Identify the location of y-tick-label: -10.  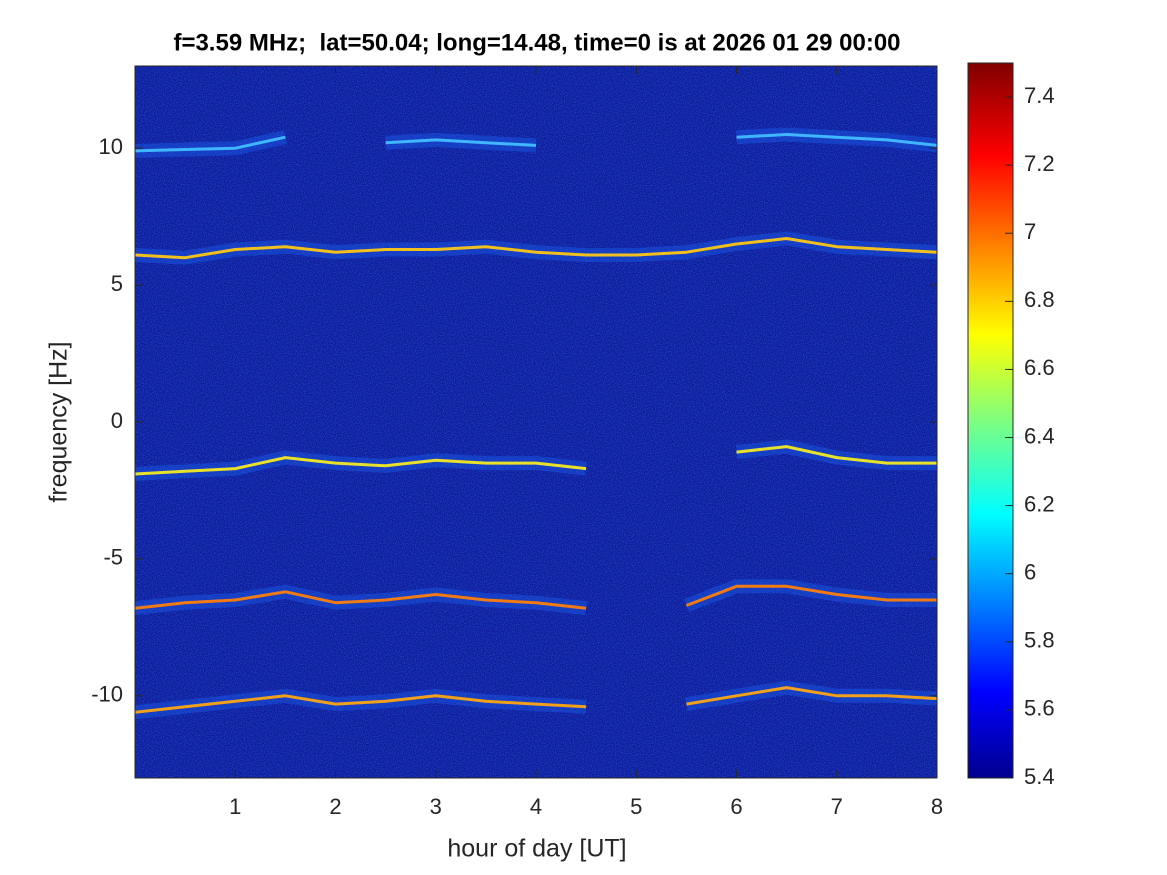
(107, 694).